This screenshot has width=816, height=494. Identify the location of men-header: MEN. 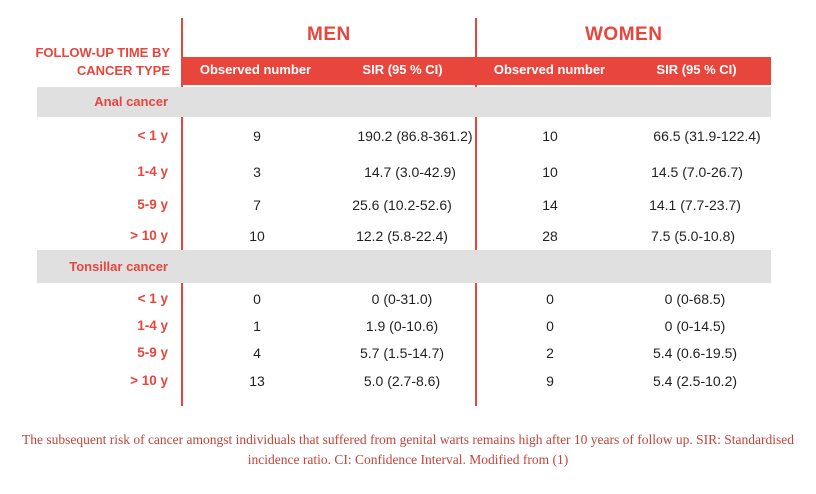
(329, 34).